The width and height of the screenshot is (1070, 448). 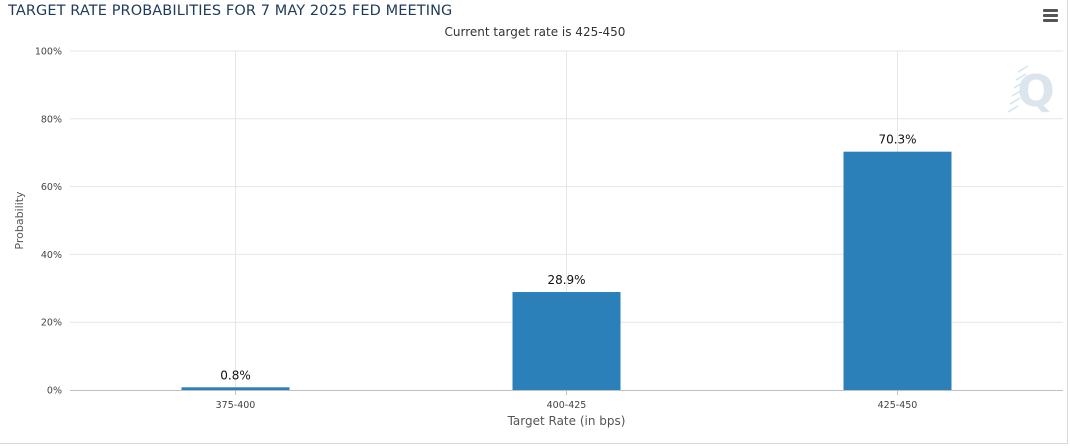 I want to click on data-label: 28.9%, so click(x=566, y=280).